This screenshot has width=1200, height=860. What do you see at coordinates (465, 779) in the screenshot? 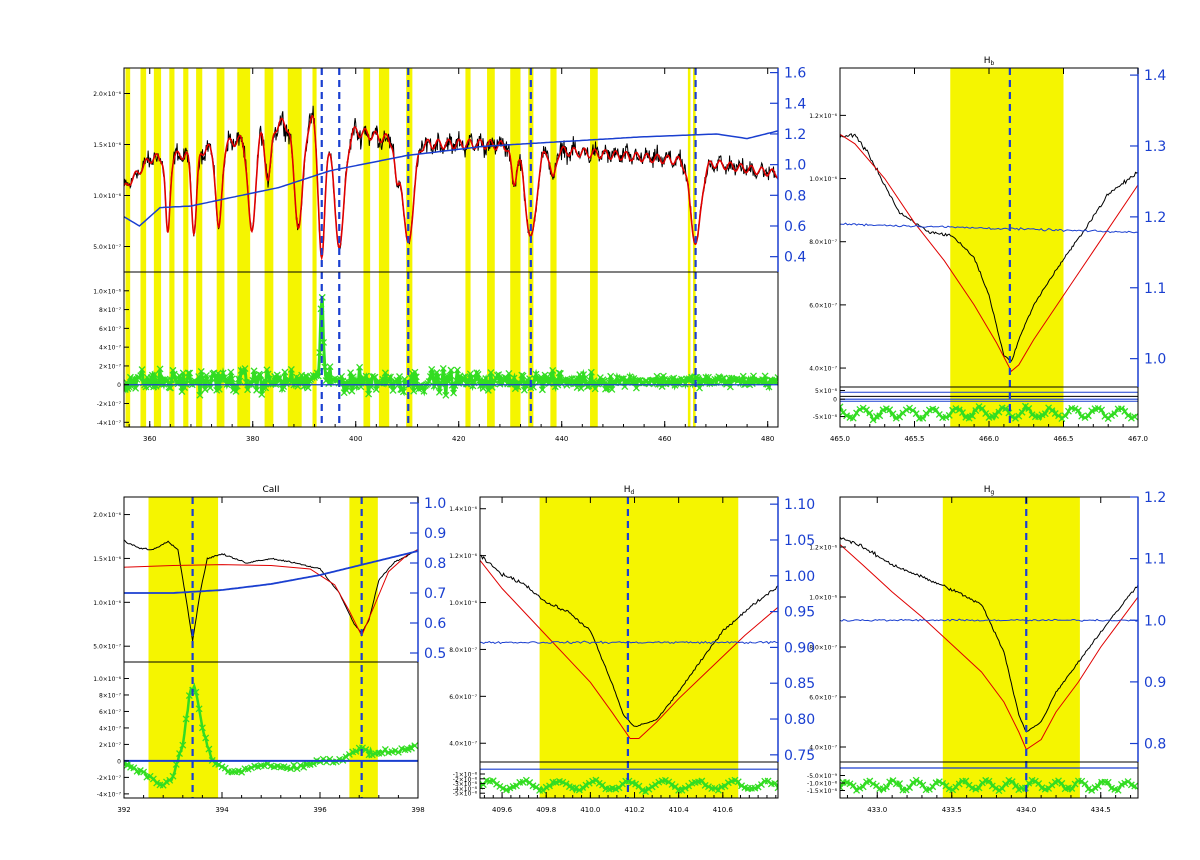
I see `residual-y-tick-label: -2×10⁻⁸` at bounding box center [465, 779].